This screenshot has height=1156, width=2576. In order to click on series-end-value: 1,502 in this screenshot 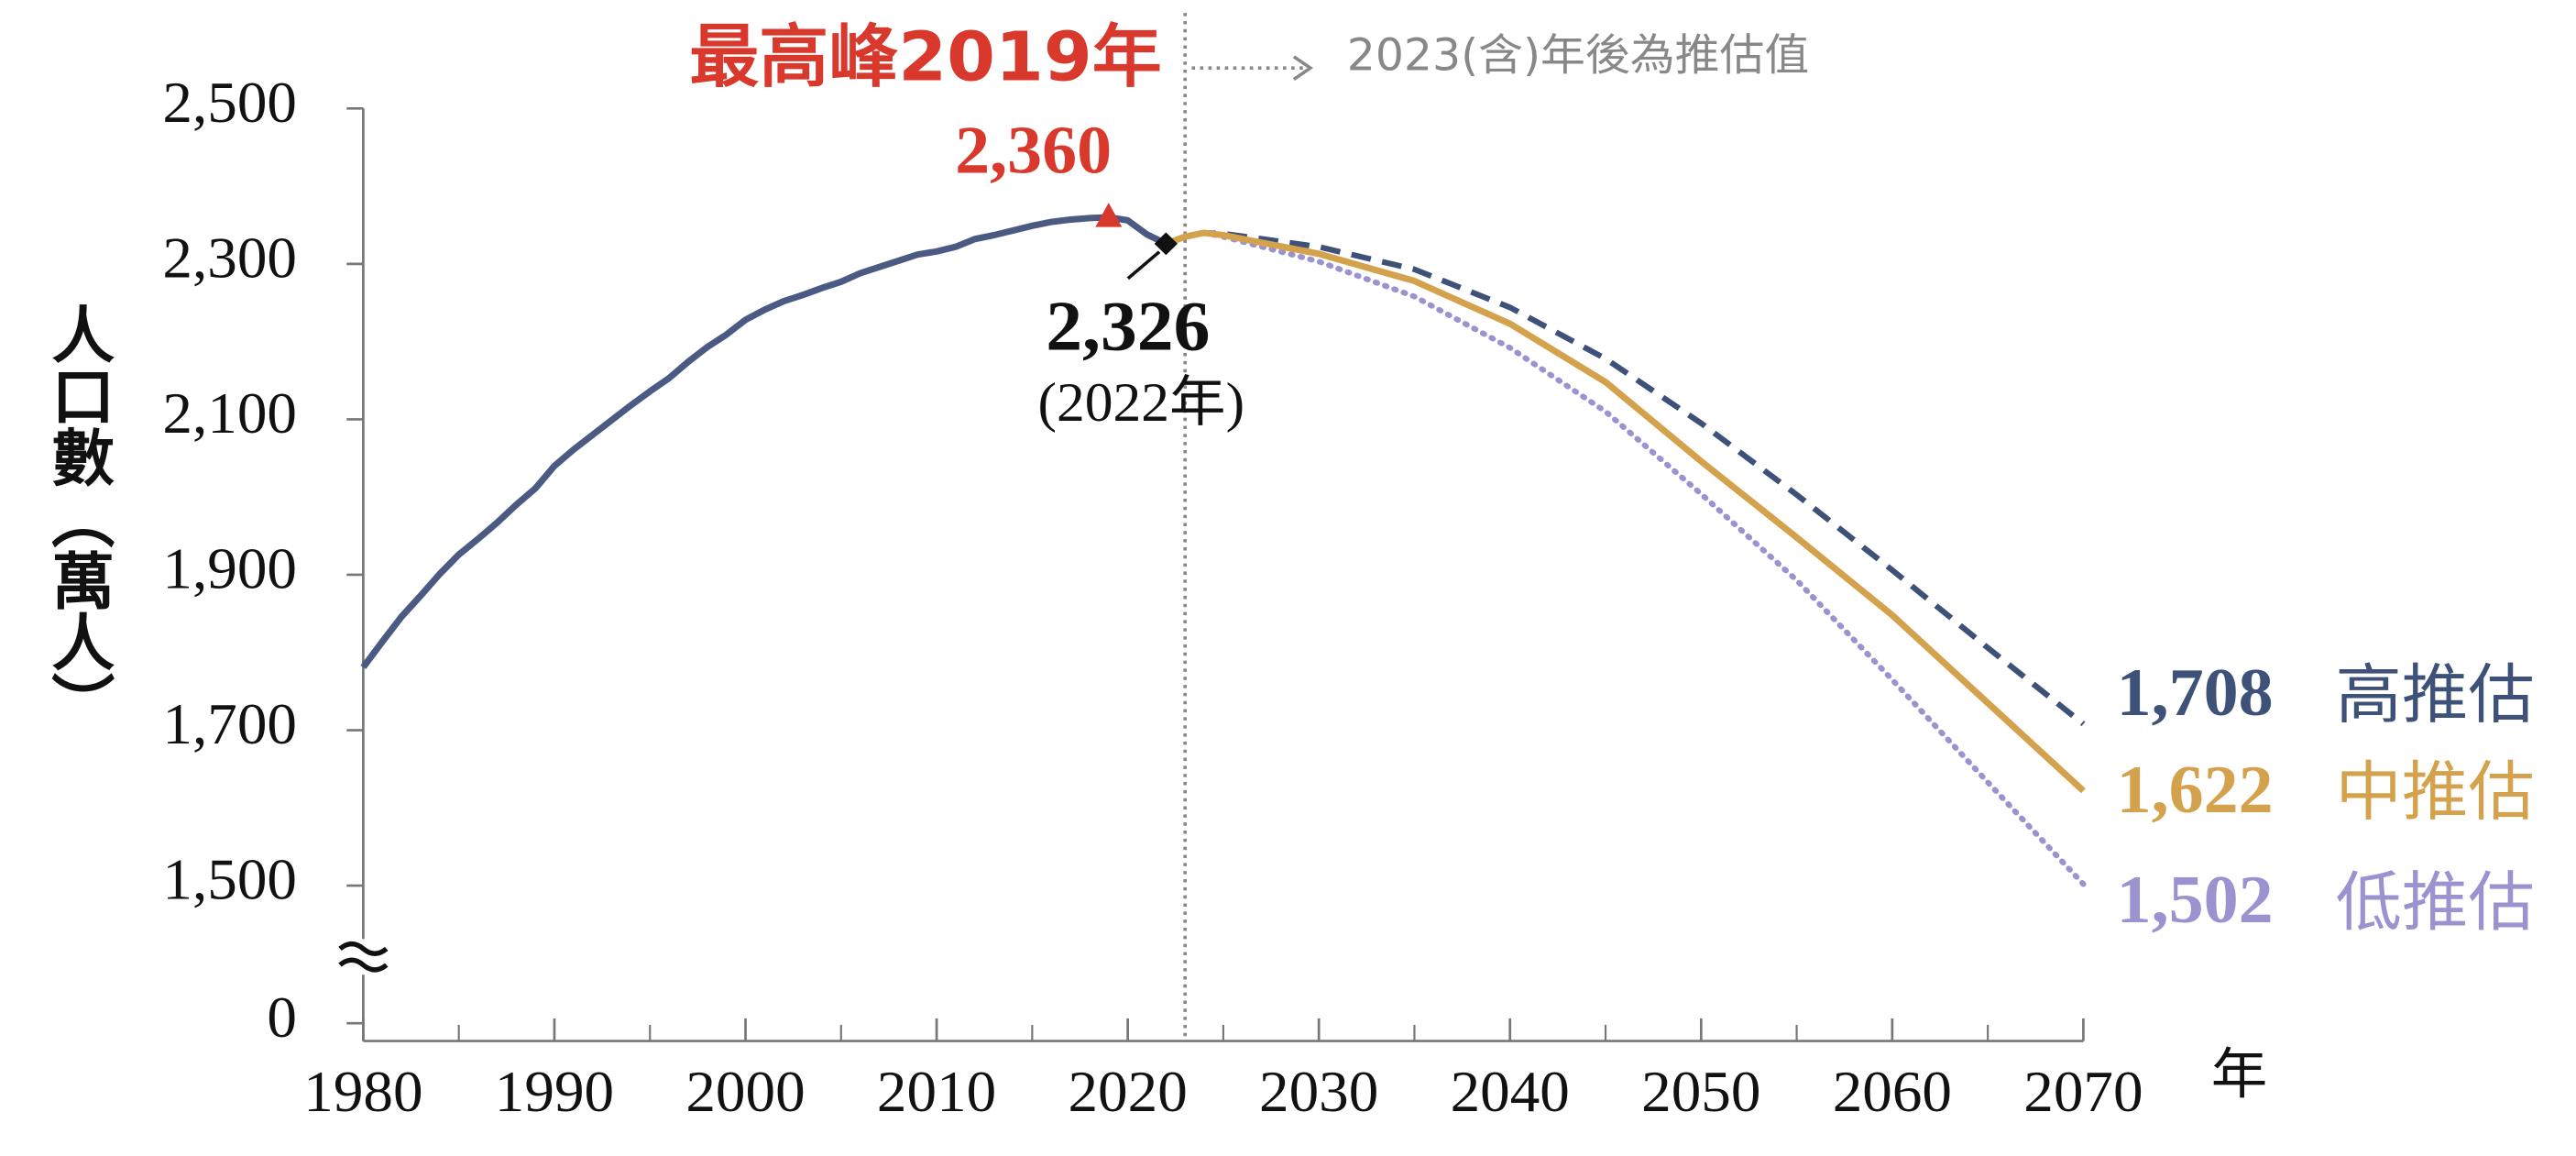, I will do `click(2195, 900)`.